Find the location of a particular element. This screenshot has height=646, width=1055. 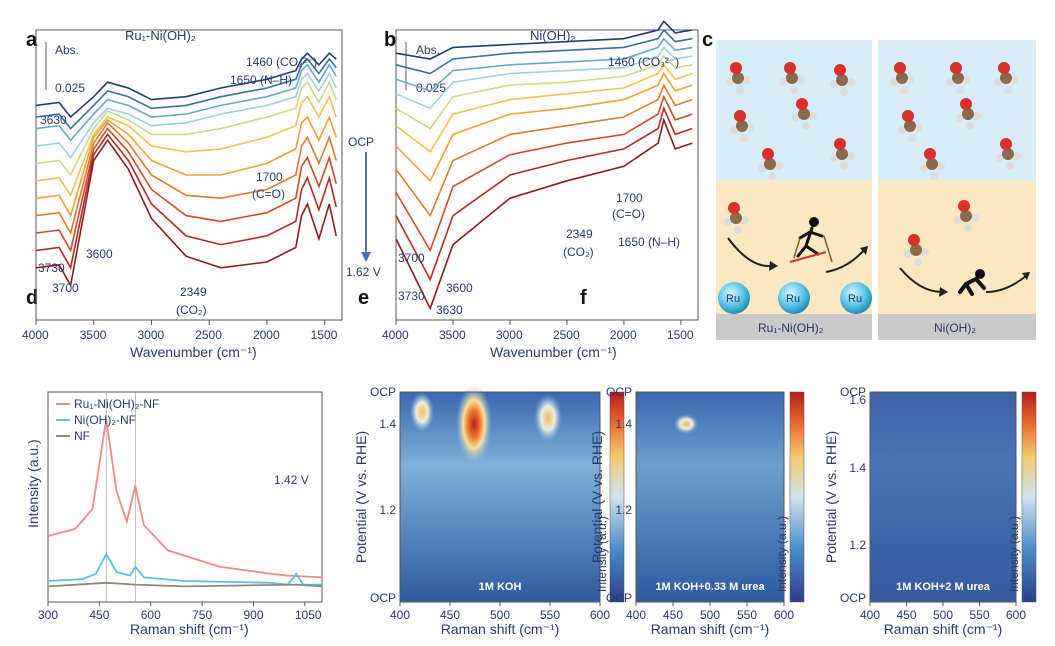

panel-g-heatmap is located at coordinates (943, 497).